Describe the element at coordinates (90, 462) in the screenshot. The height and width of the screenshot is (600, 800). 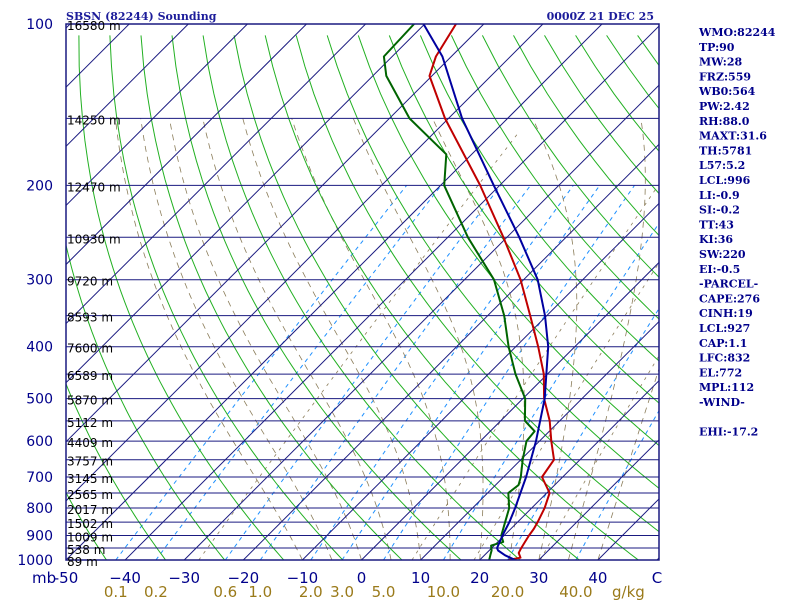
I see `height-label: 3757 m` at that location.